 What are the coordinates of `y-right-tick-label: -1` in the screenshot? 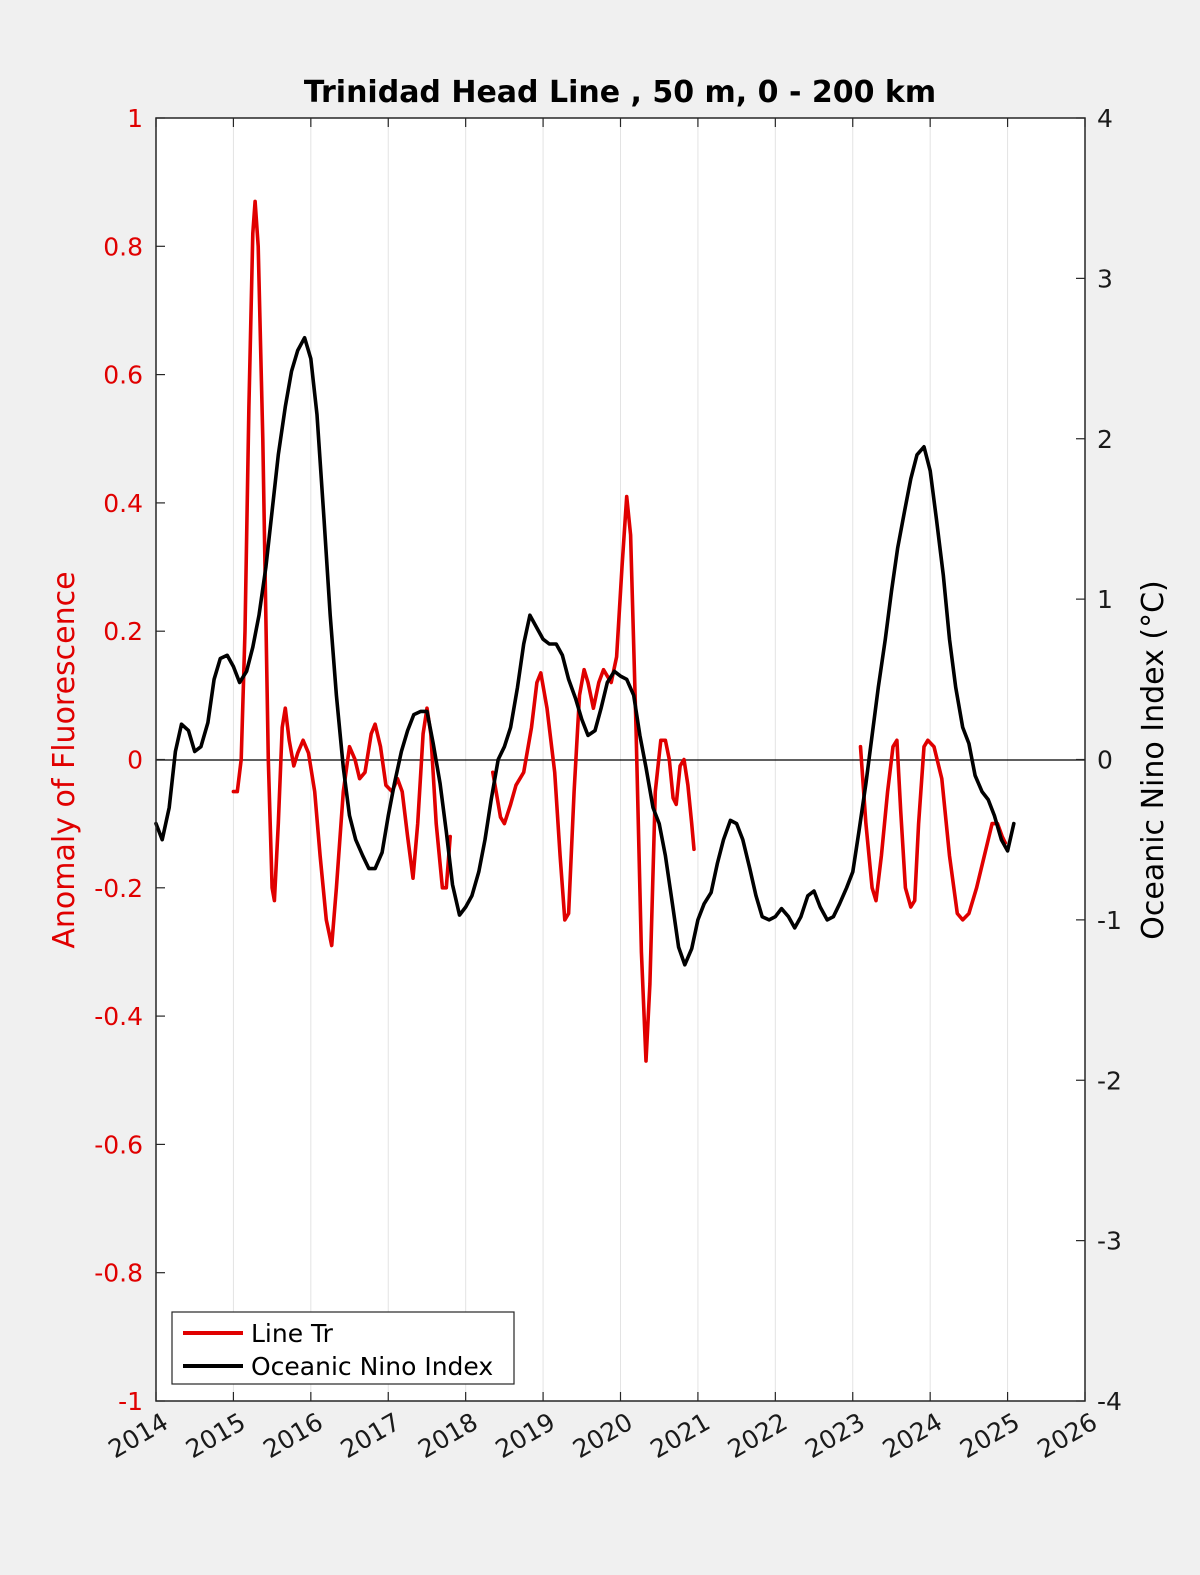 It's located at (1109, 920).